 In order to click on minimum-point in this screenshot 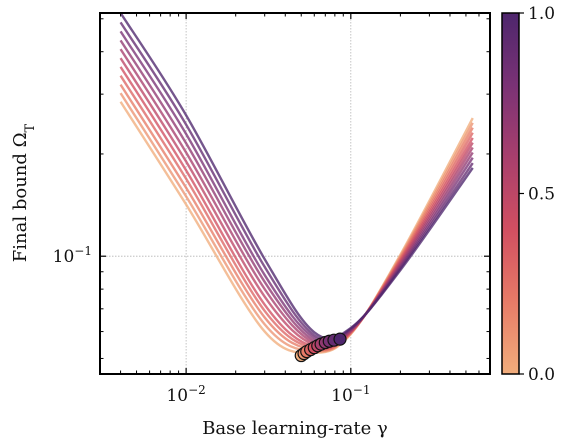, I will do `click(340, 339)`.